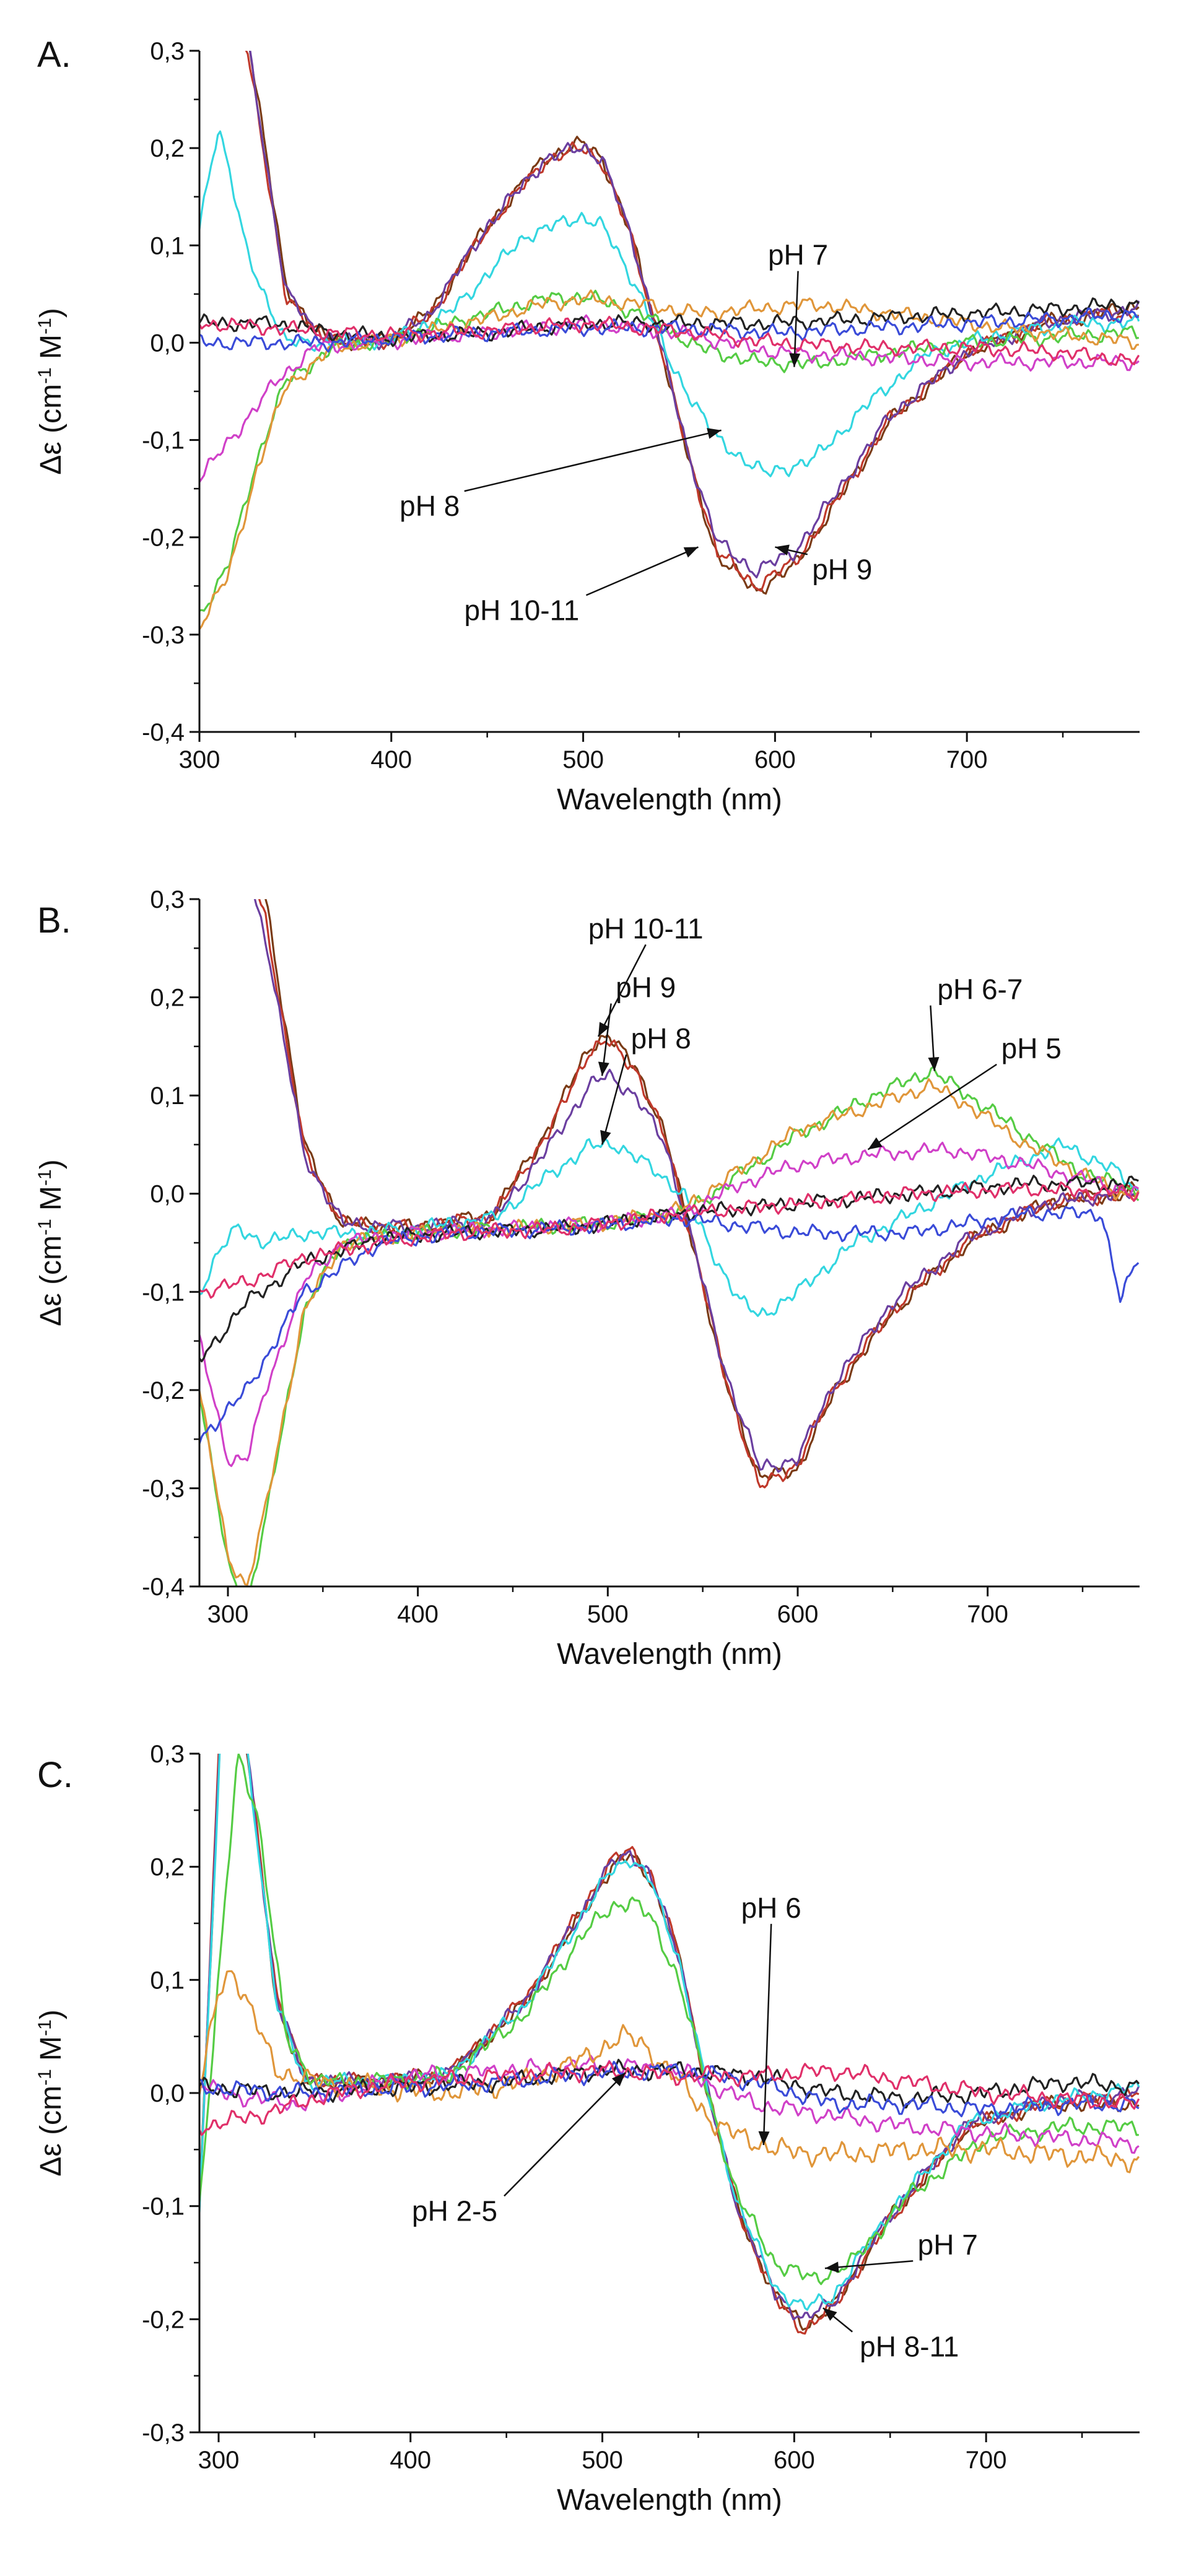 This screenshot has height=2576, width=1204. What do you see at coordinates (454, 2211) in the screenshot?
I see `annotation-label: pH 2-5` at bounding box center [454, 2211].